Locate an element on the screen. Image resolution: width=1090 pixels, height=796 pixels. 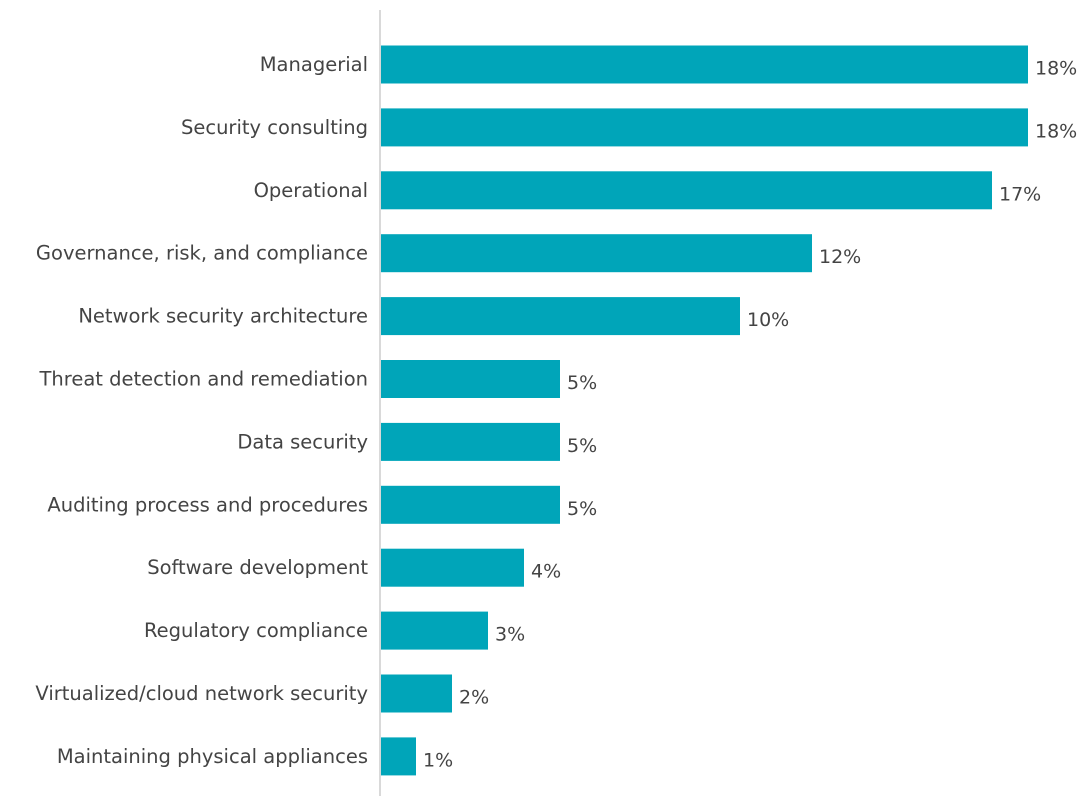
category-label: Regulatory compliance is located at coordinates (256, 630).